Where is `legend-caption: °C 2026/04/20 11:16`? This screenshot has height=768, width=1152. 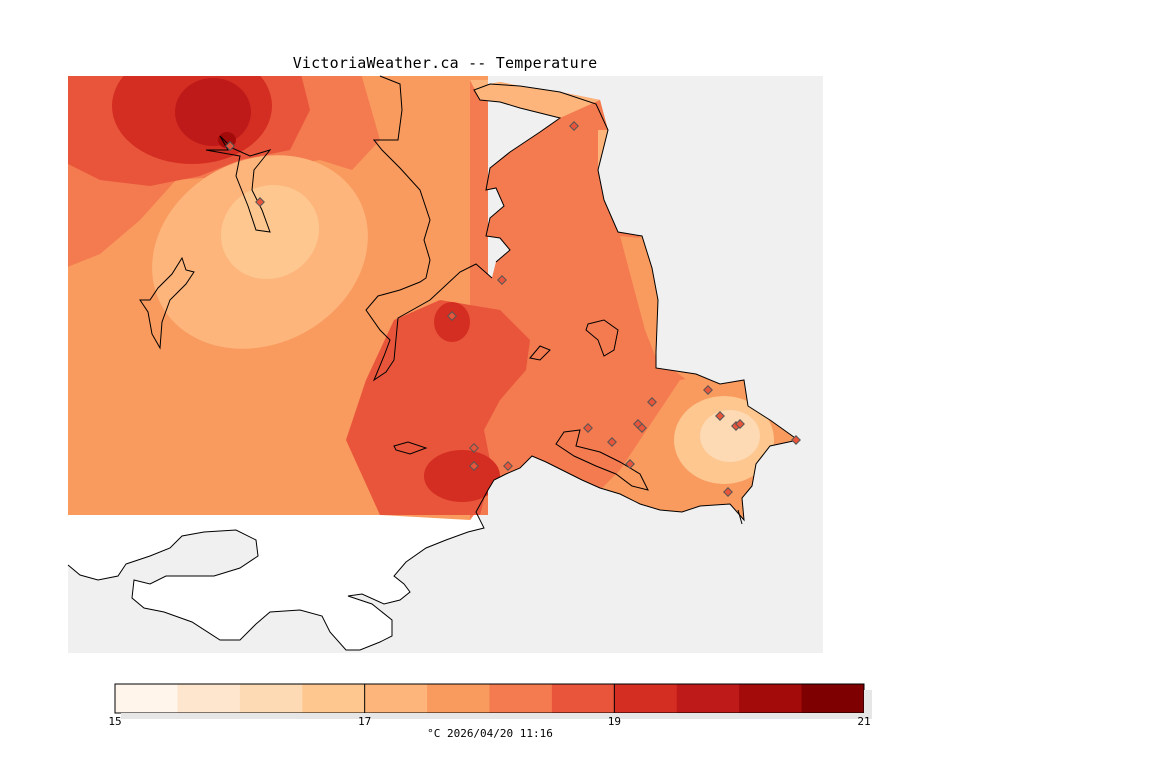 legend-caption: °C 2026/04/20 11:16 is located at coordinates (490, 733).